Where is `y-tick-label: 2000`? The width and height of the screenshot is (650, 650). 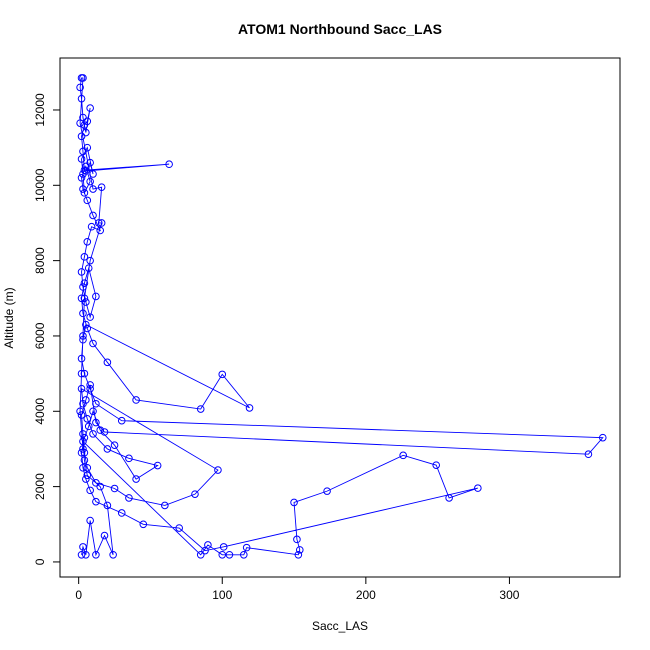
y-tick-label: 2000 is located at coordinates (40, 486).